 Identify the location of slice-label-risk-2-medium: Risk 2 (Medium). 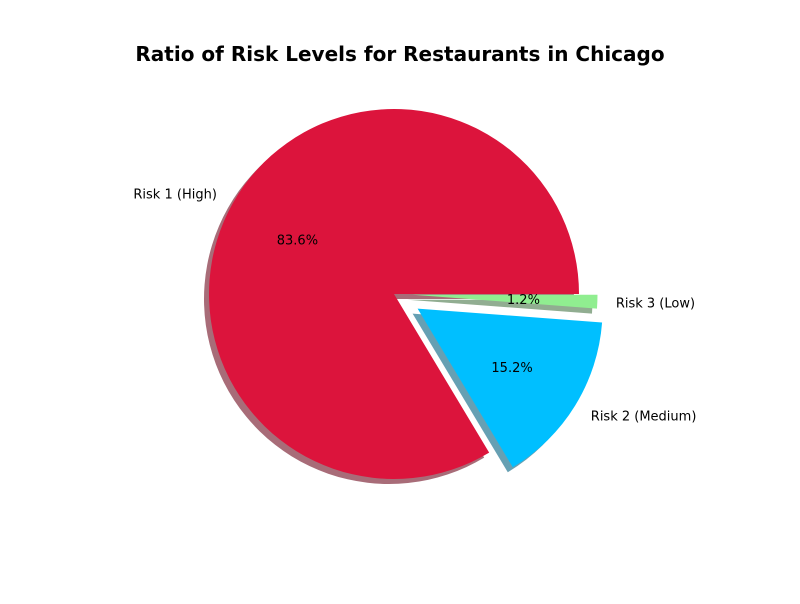
(644, 416).